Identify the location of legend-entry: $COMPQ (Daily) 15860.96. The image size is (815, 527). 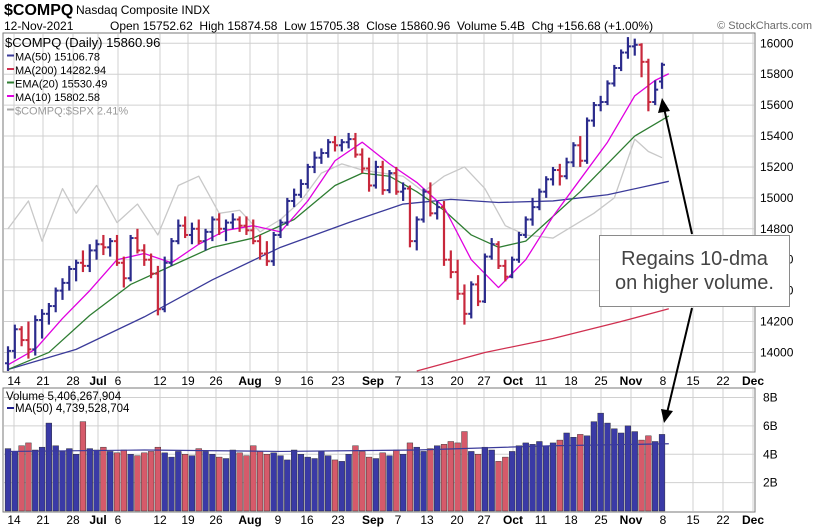
(82, 42).